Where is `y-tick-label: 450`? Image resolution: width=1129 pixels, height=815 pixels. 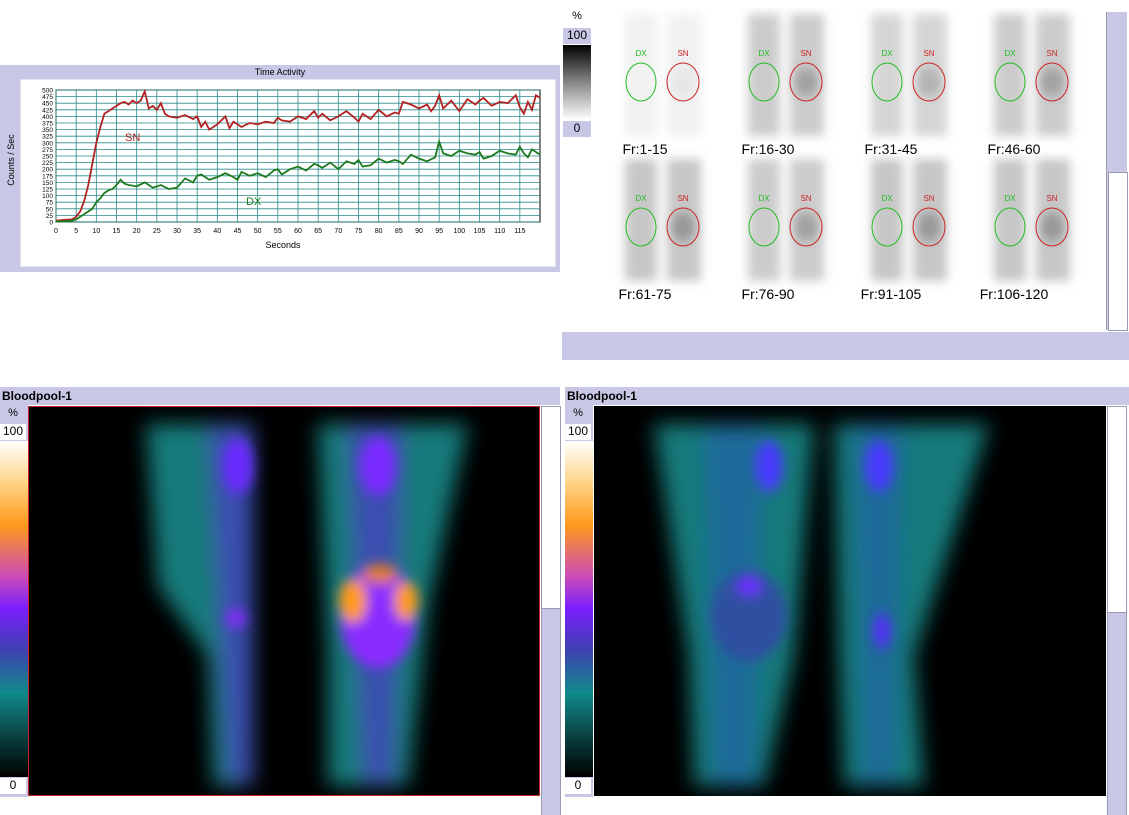
y-tick-label: 450 is located at coordinates (47, 104).